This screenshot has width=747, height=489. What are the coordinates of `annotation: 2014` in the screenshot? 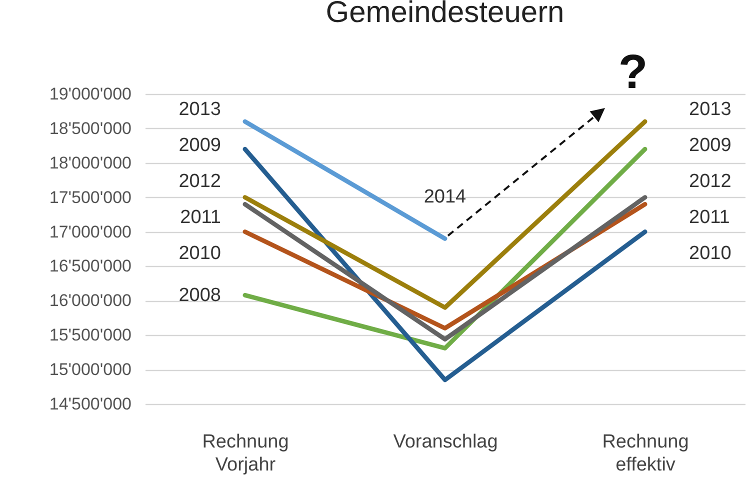 It's located at (445, 197).